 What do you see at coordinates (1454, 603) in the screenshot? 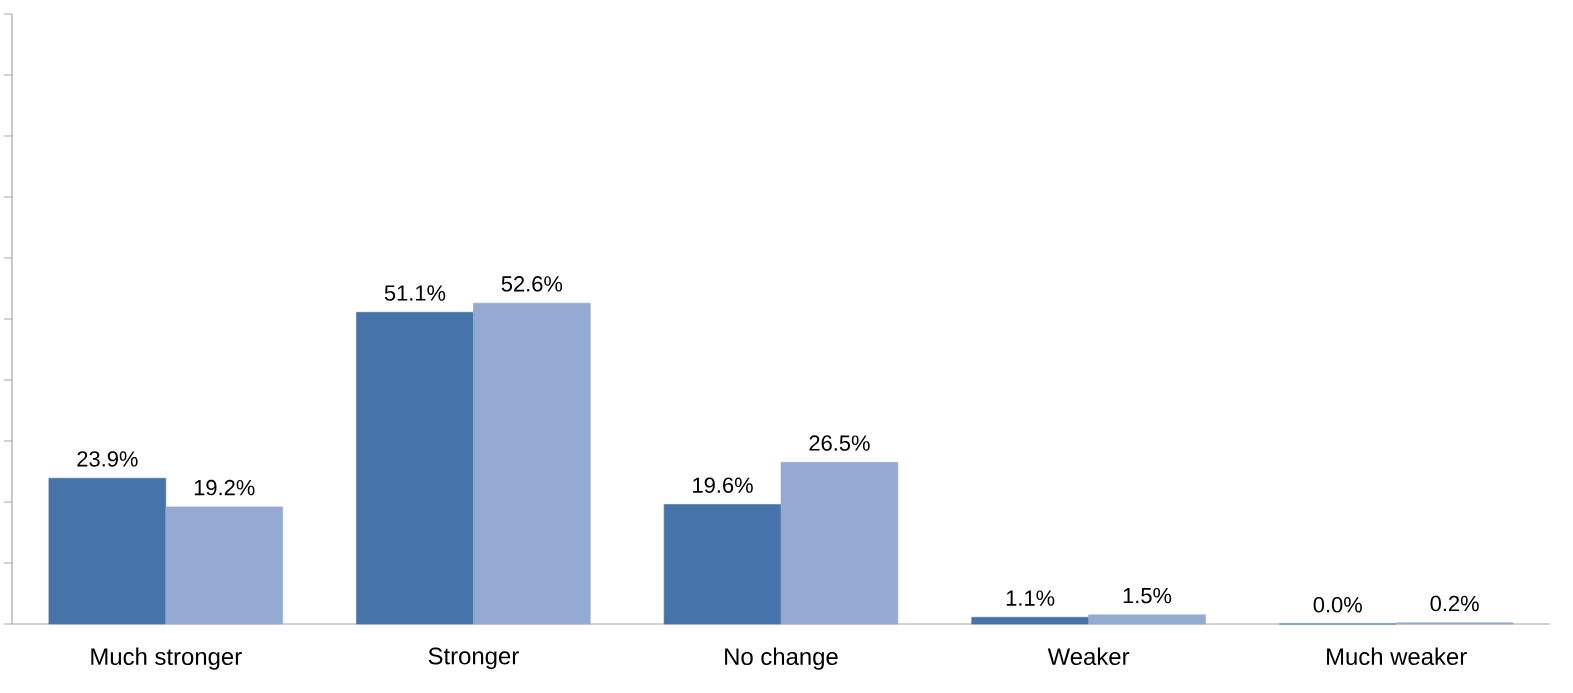
I see `data-label: 0.2%` at bounding box center [1454, 603].